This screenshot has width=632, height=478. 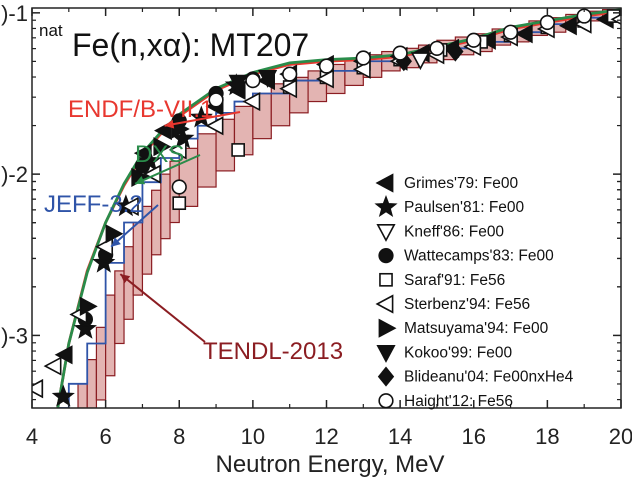 I want to click on x-tick-label: 16, so click(x=474, y=436).